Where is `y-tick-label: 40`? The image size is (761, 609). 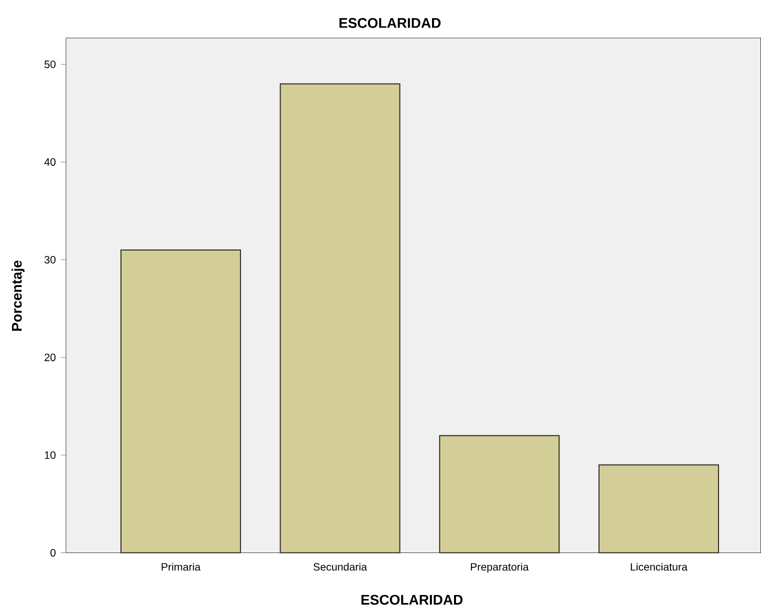
y-tick-label: 40 is located at coordinates (50, 162).